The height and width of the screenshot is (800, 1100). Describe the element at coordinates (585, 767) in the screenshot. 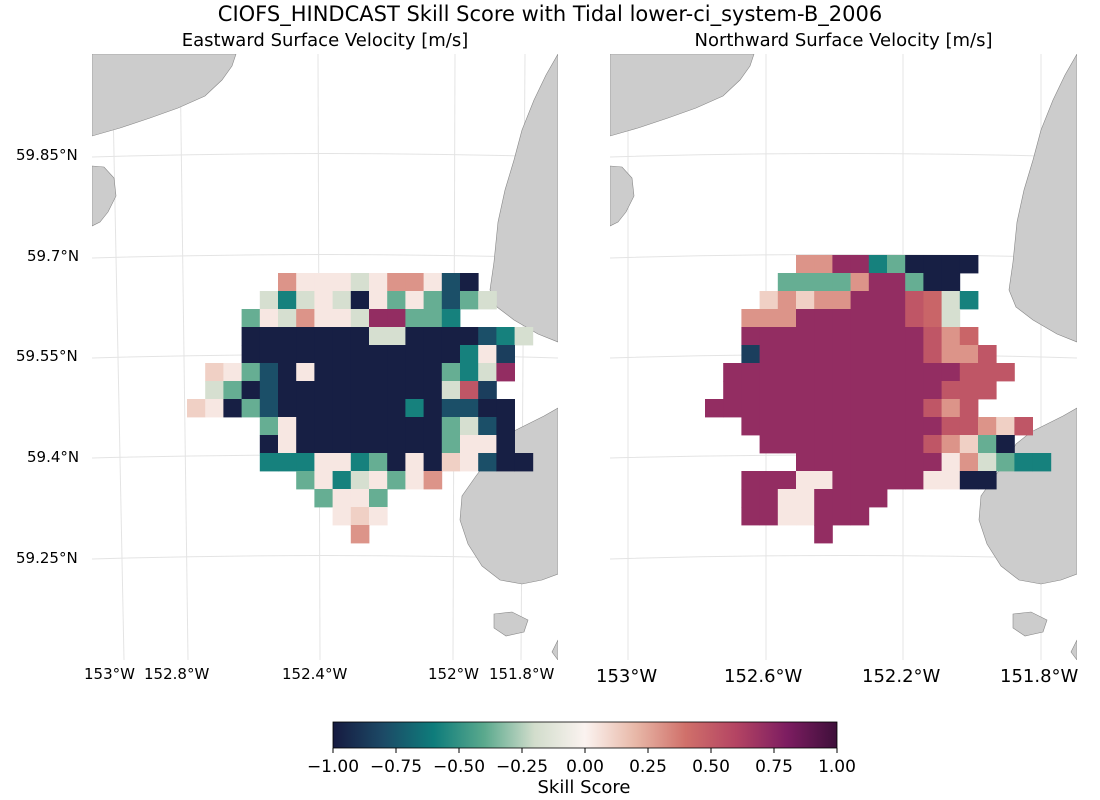

I see `colorbar-tick-label: 0.00` at that location.